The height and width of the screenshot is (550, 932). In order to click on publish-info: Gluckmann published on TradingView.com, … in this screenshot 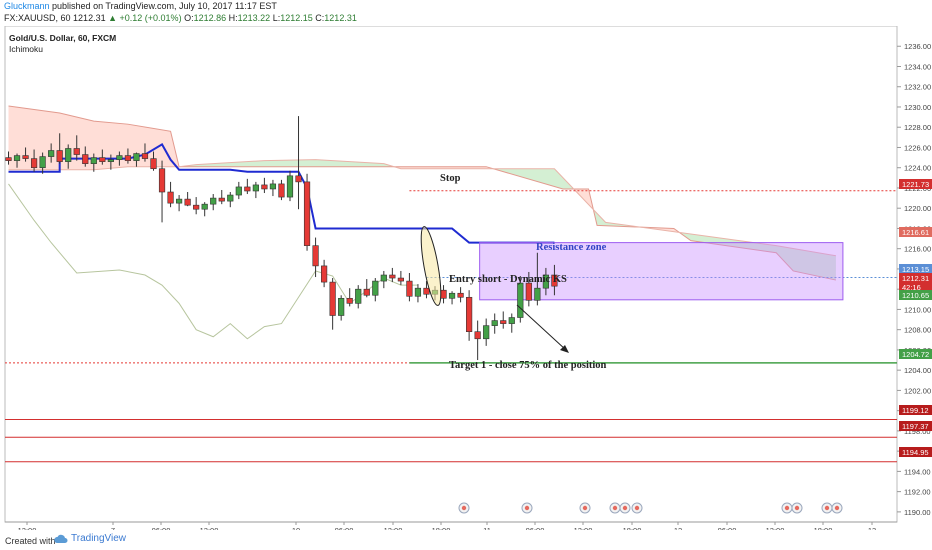, I will do `click(140, 6)`.